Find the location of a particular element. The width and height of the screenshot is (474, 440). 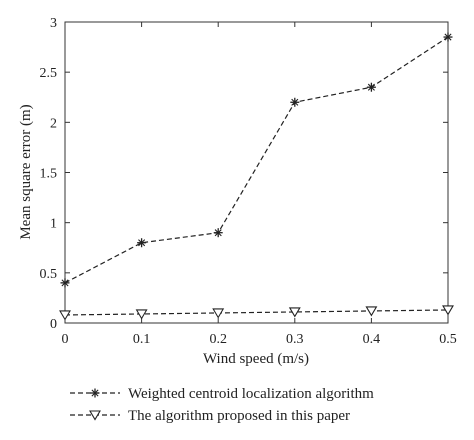

x-tick-label: 0.3 is located at coordinates (295, 339).